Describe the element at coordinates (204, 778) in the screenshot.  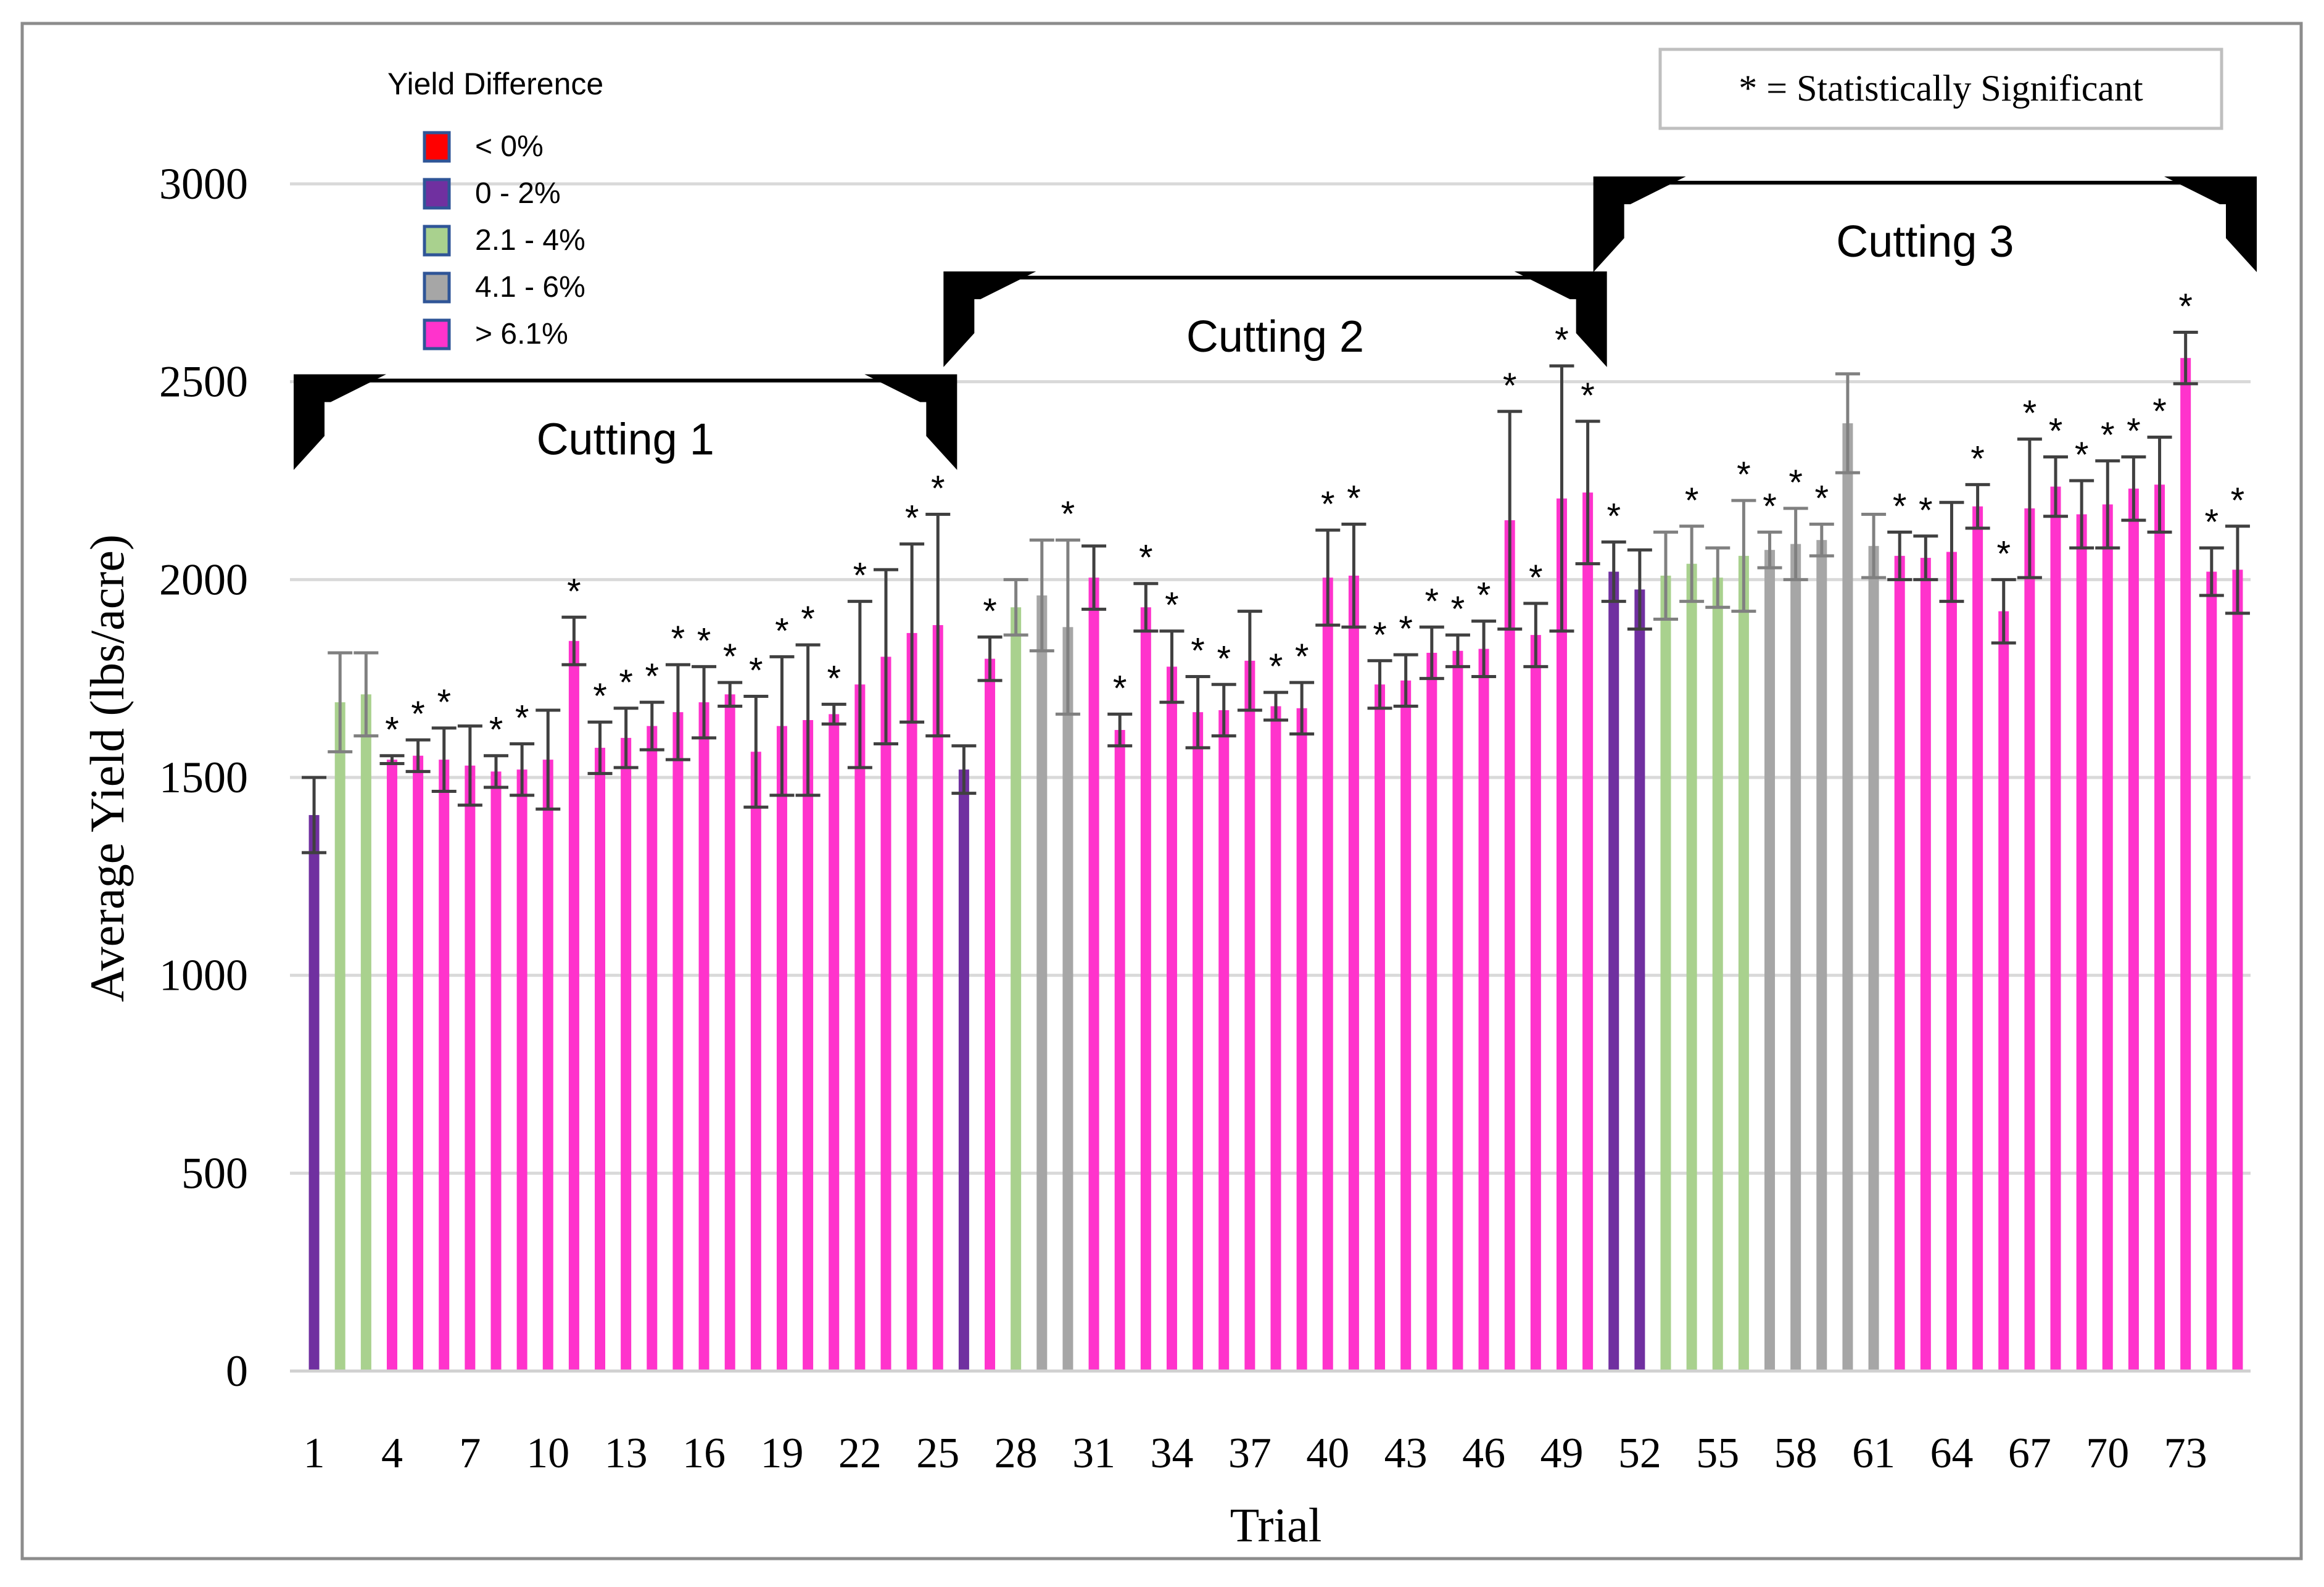
I see `y-tick-label: 1500` at that location.